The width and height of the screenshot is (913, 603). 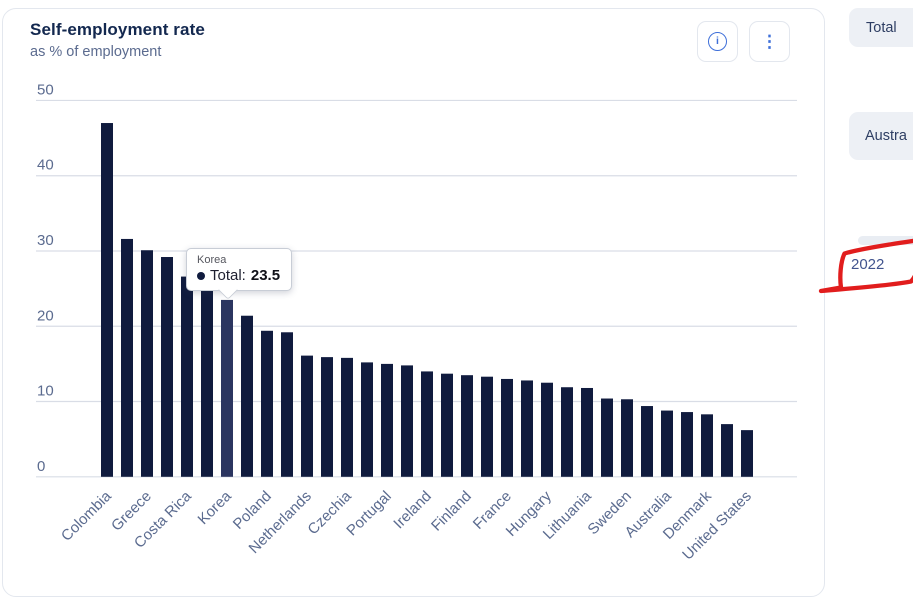 I want to click on bar-netherlands, so click(x=307, y=416).